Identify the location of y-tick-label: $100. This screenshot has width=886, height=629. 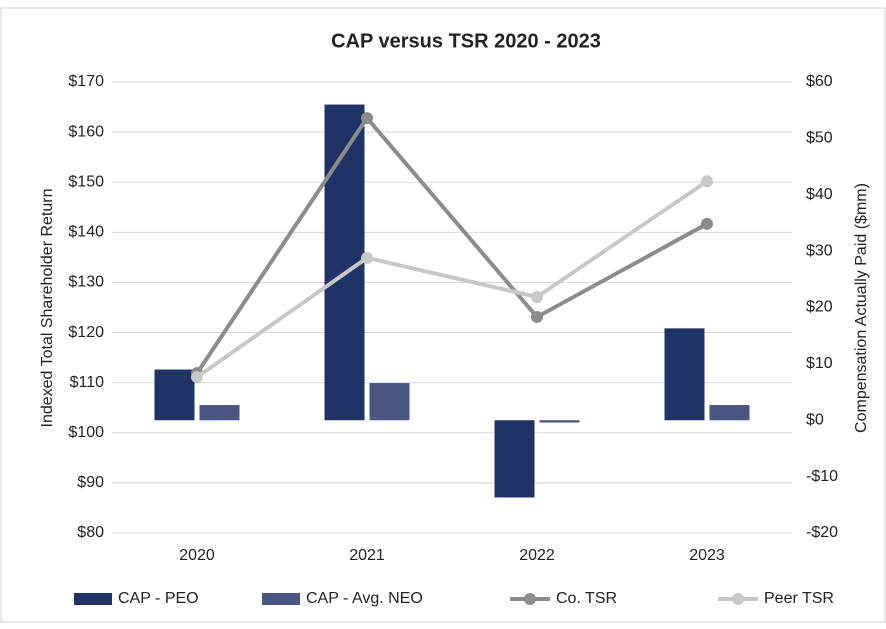
(86, 432).